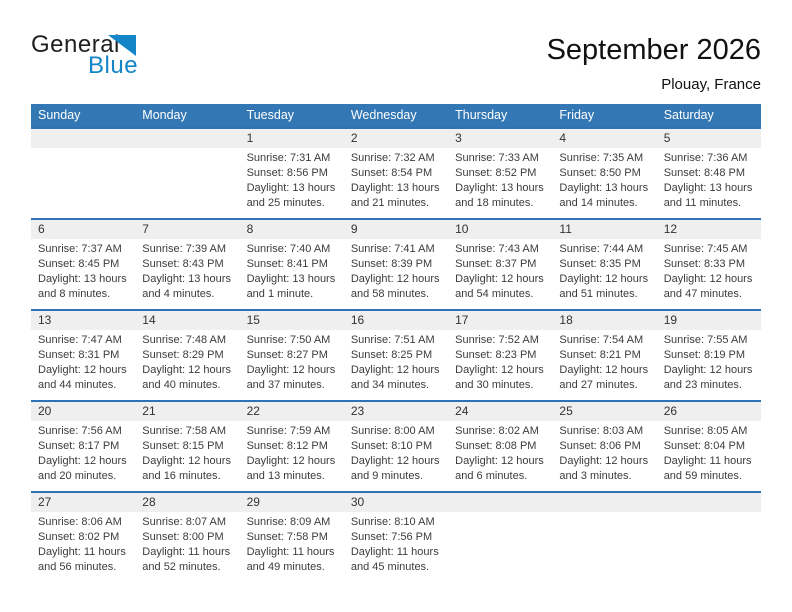  Describe the element at coordinates (497, 340) in the screenshot. I see `sunrise-text: Sunrise: 7:52 AM` at that location.